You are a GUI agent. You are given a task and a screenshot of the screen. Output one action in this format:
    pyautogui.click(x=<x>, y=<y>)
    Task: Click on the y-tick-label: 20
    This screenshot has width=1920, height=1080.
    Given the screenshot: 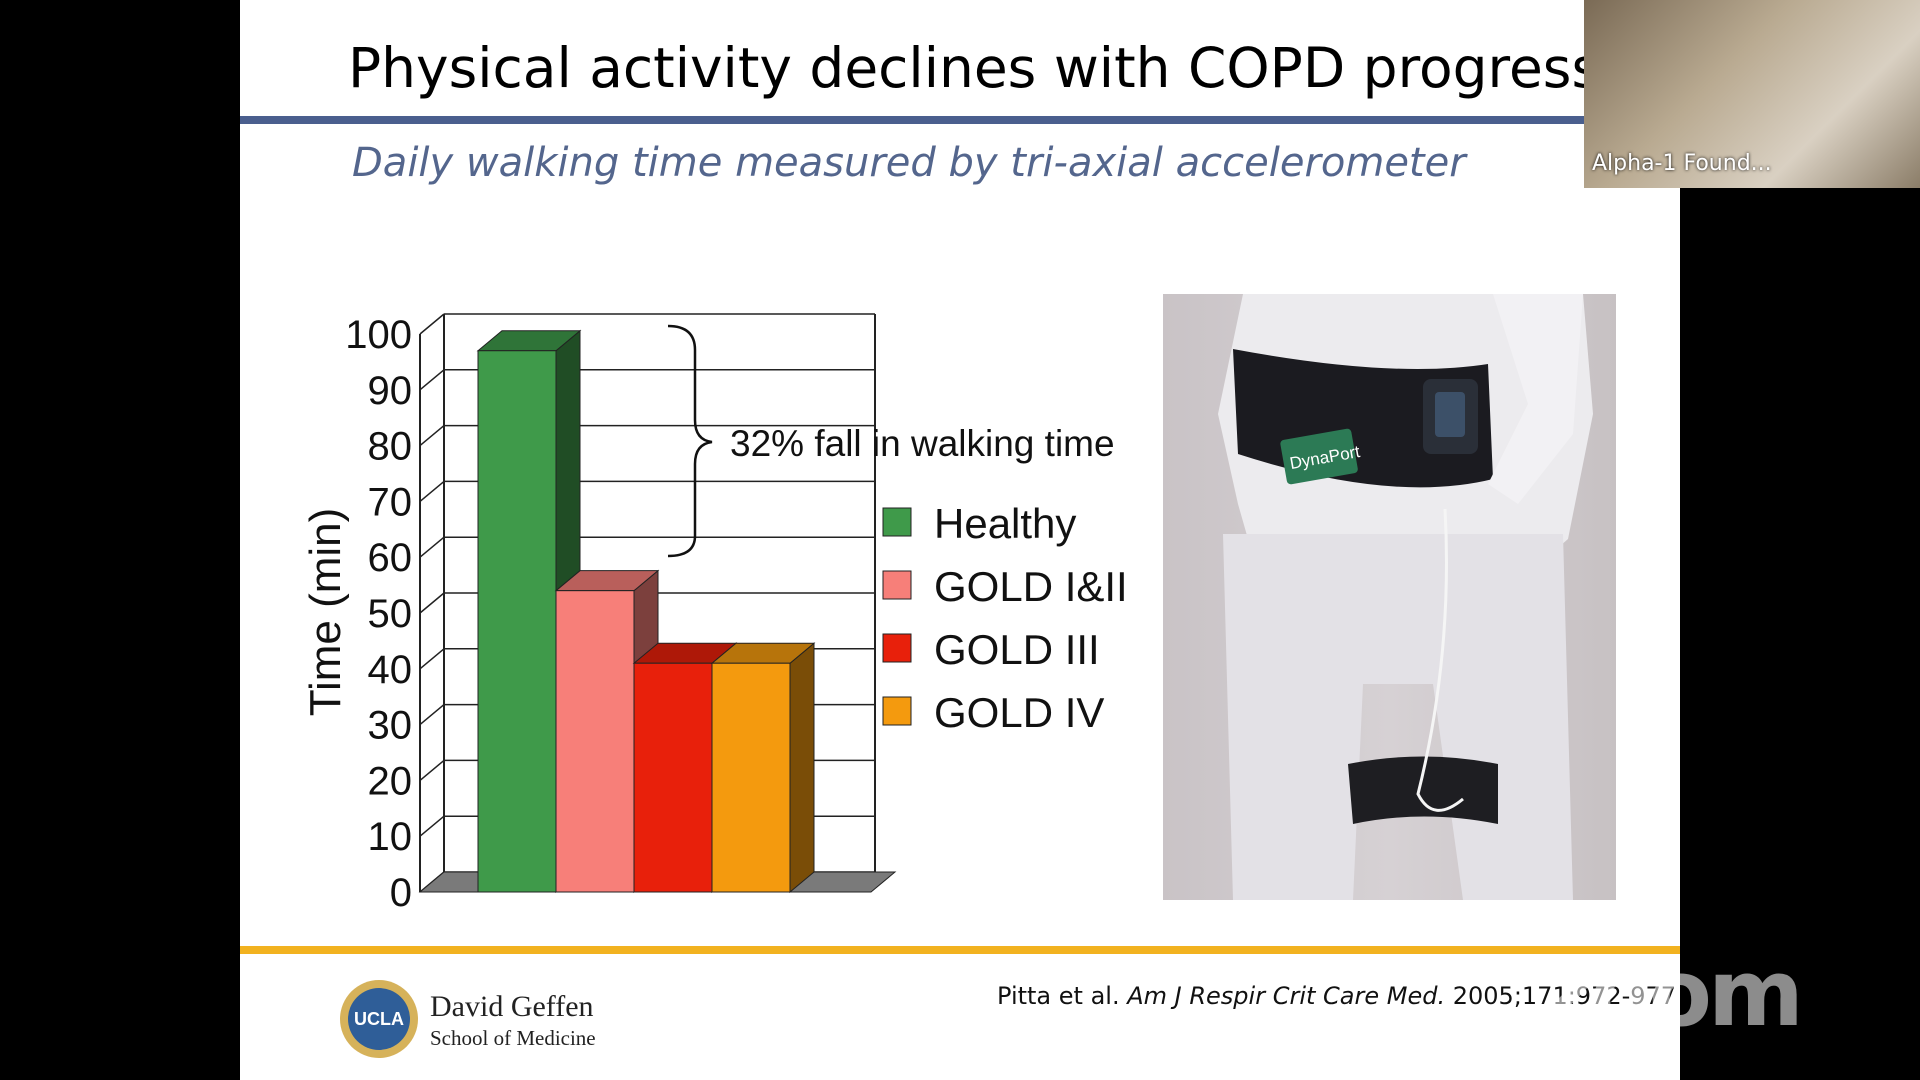 What is the action you would take?
    pyautogui.click(x=390, y=781)
    